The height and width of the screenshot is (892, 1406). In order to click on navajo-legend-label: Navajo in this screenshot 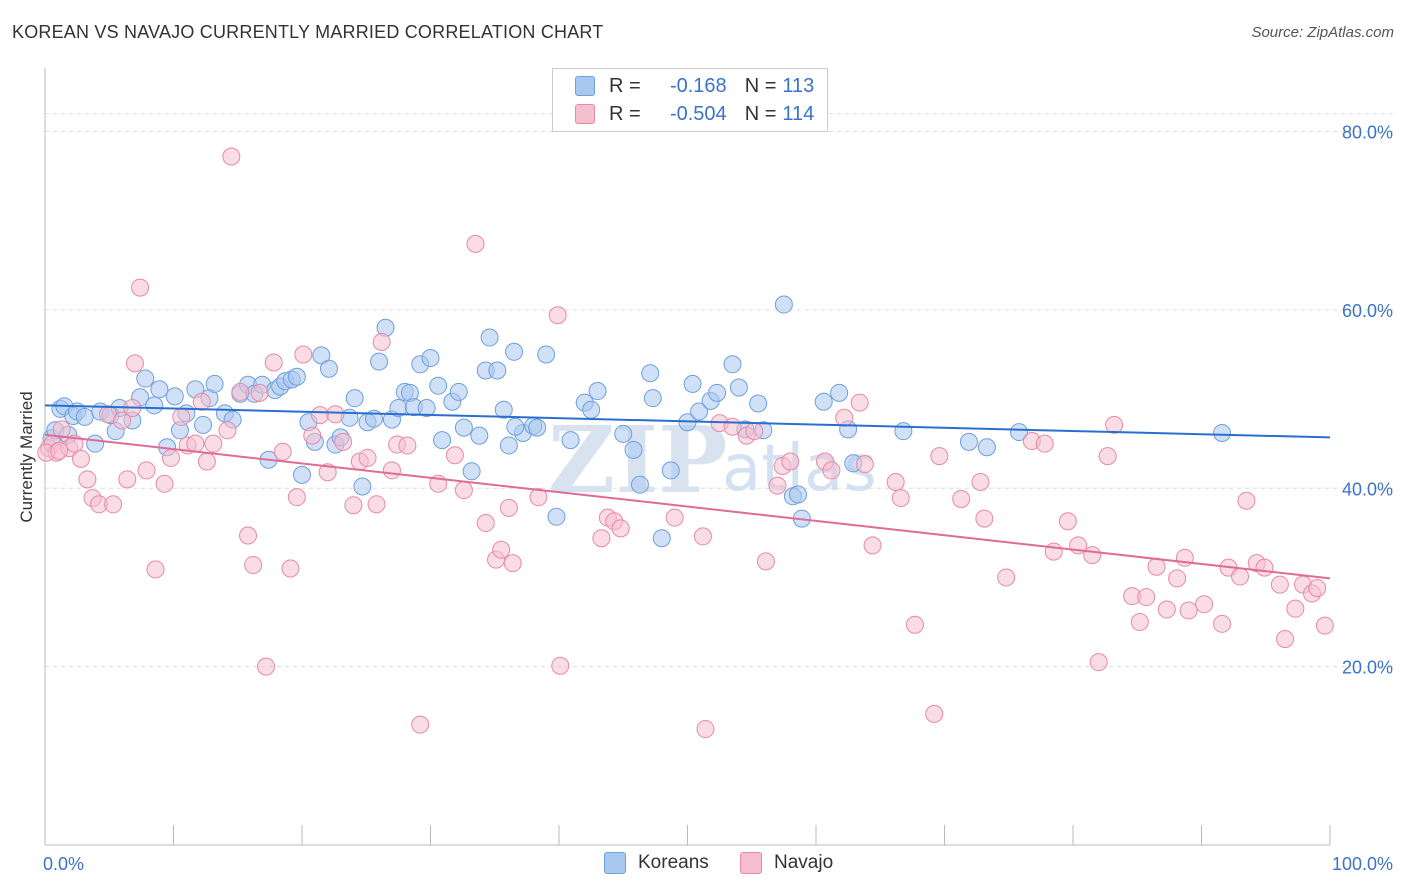, I will do `click(804, 862)`.